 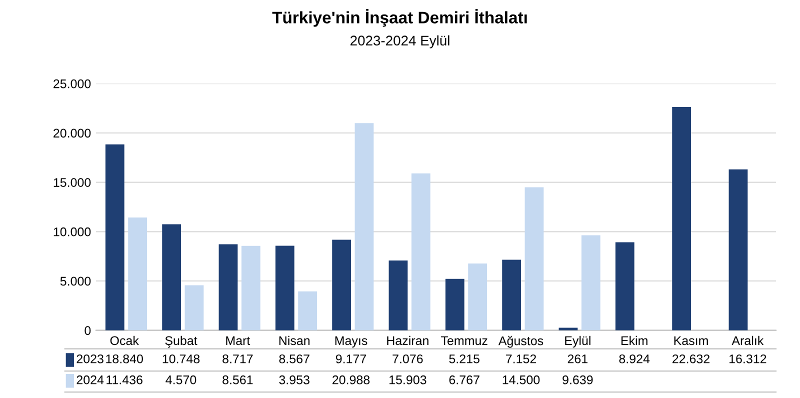 I want to click on y-tick-label: 10.000, so click(x=72, y=231).